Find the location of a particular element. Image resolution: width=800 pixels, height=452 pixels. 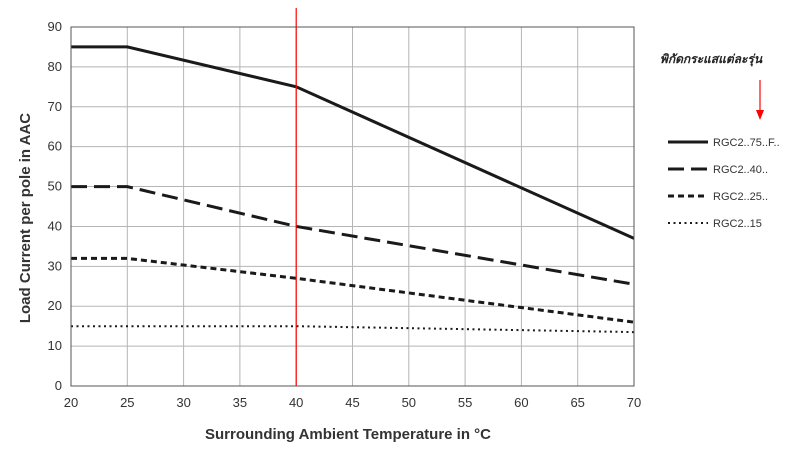

y-tick-label: 40 is located at coordinates (55, 225).